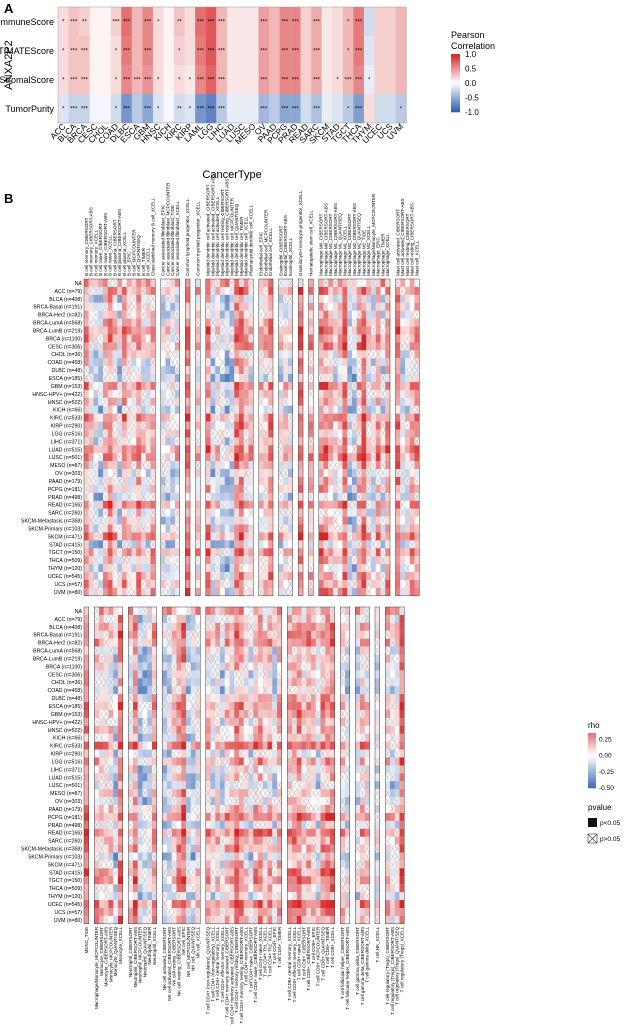 The width and height of the screenshot is (627, 1026). Describe the element at coordinates (201, 110) in the screenshot. I see `sig-mark: ***` at that location.